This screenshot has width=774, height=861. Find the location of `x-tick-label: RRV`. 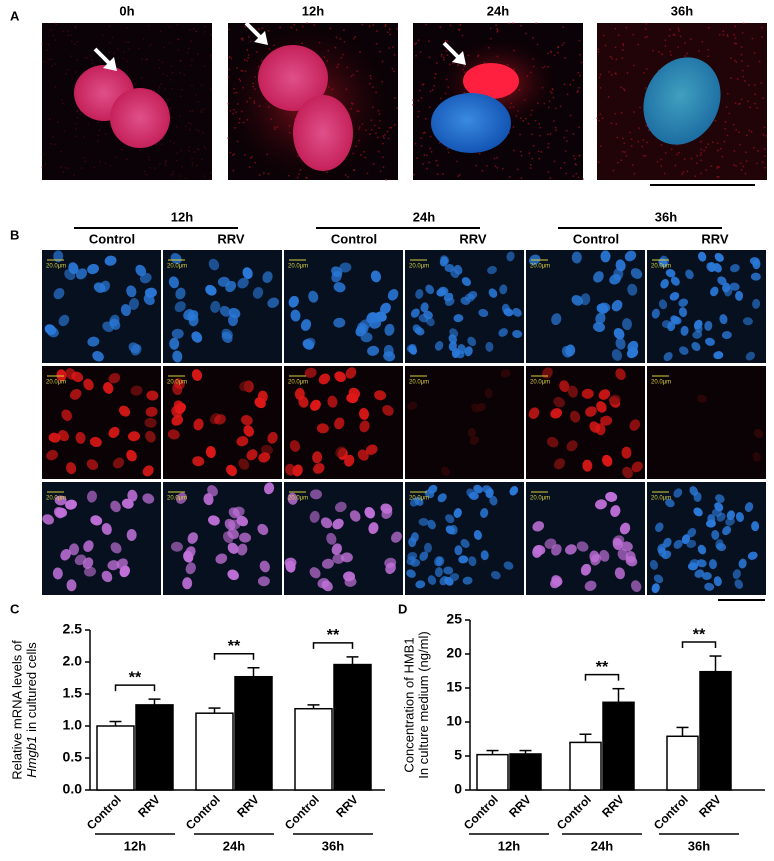

x-tick-label: RRV is located at coordinates (248, 806).